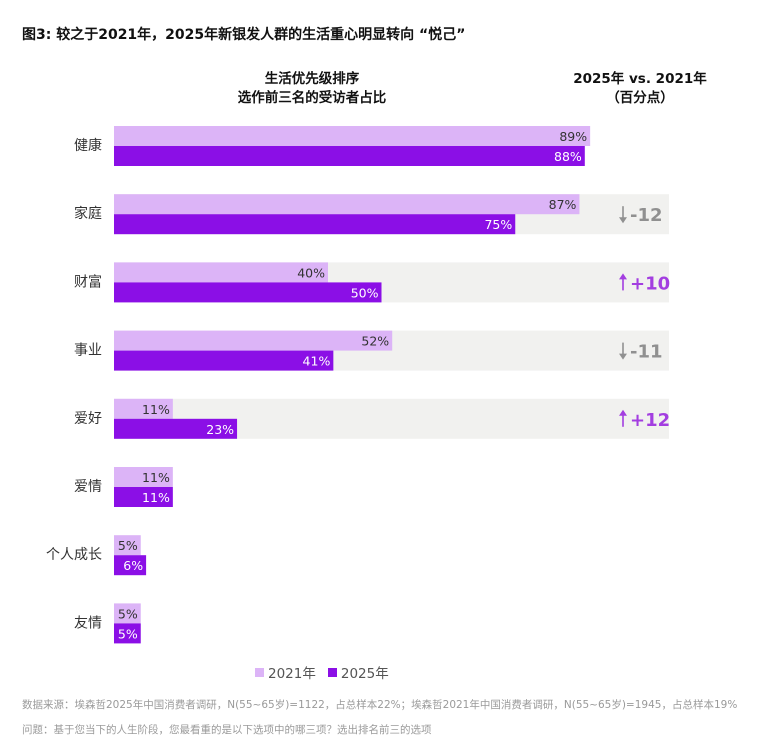  I want to click on legend-item-2021: 2021年, so click(285, 672).